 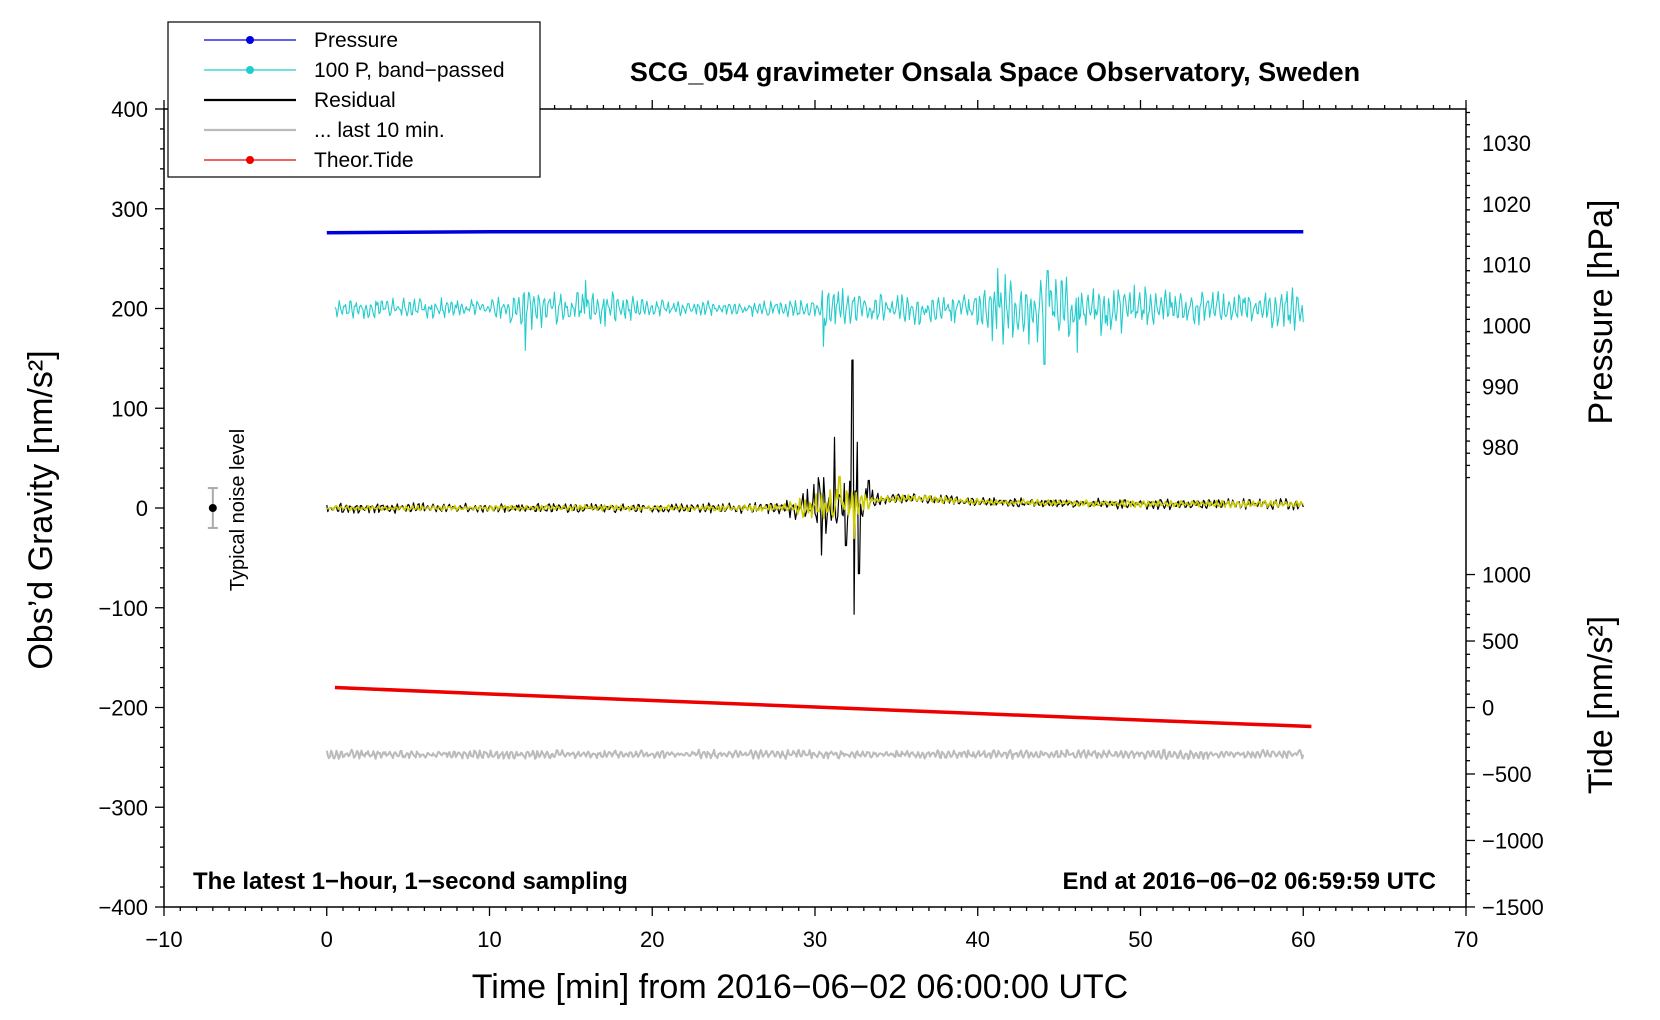 What do you see at coordinates (1488, 708) in the screenshot?
I see `tide-tick-label: 0` at bounding box center [1488, 708].